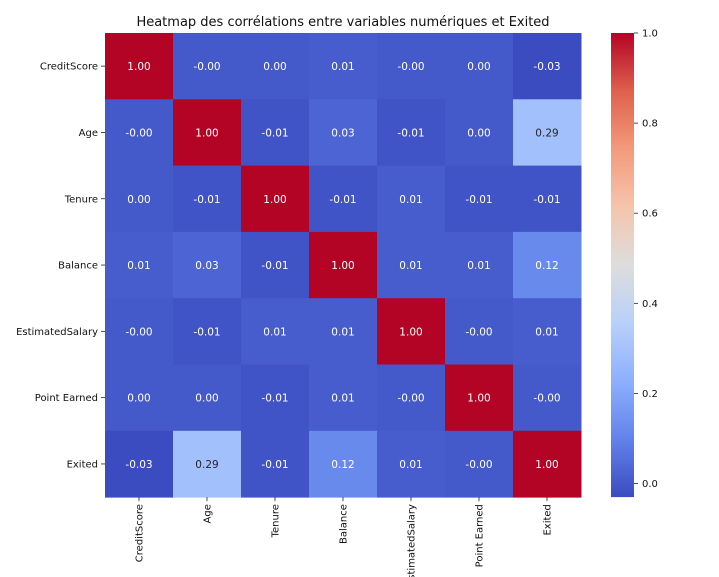 Image resolution: width=719 pixels, height=577 pixels. Describe the element at coordinates (140, 533) in the screenshot. I see `column-tick-label: CreditScore` at that location.